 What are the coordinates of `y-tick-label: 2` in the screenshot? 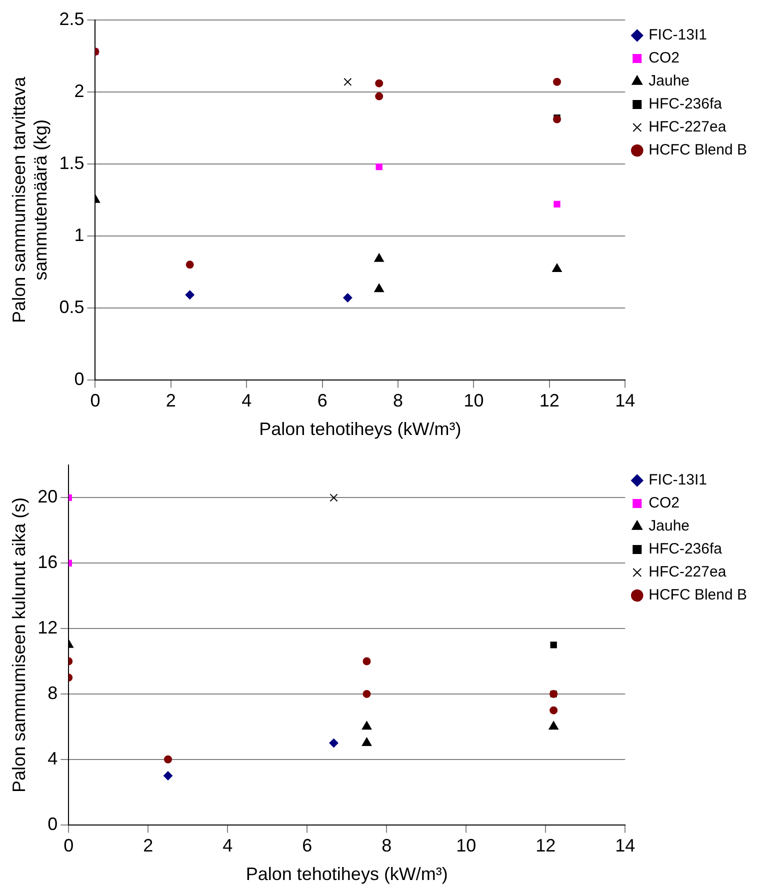 It's located at (79, 90).